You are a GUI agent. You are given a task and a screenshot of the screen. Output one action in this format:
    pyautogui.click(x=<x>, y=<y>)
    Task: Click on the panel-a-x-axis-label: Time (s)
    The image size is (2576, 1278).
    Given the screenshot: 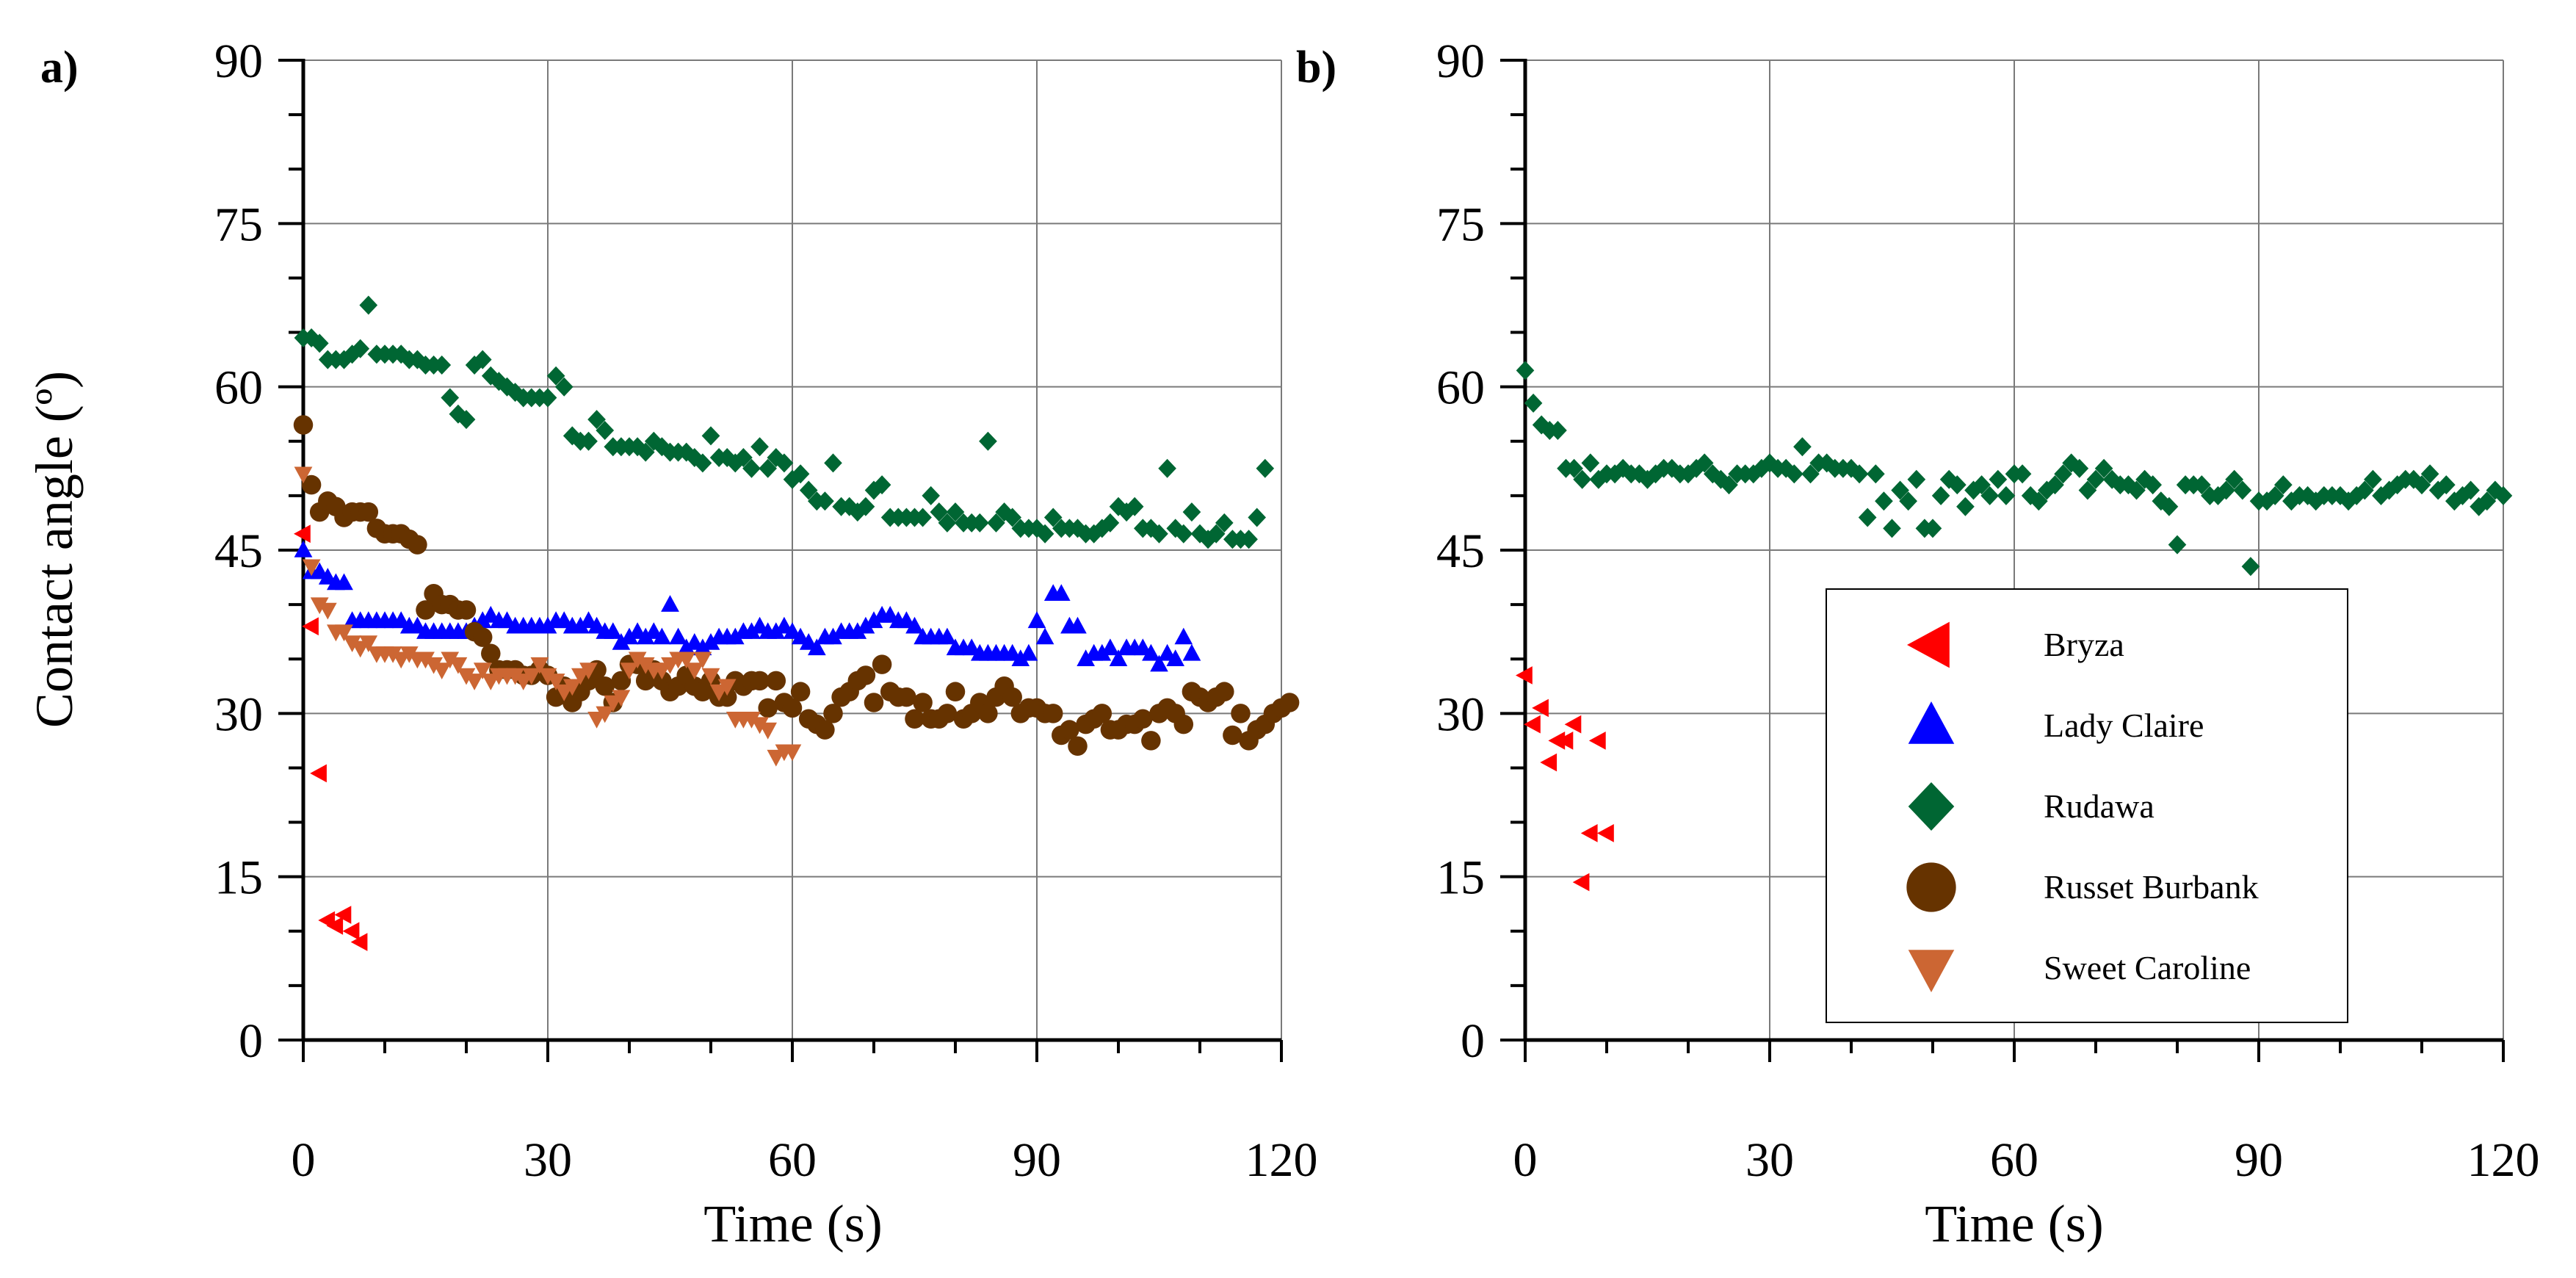 What is the action you would take?
    pyautogui.click(x=792, y=1223)
    